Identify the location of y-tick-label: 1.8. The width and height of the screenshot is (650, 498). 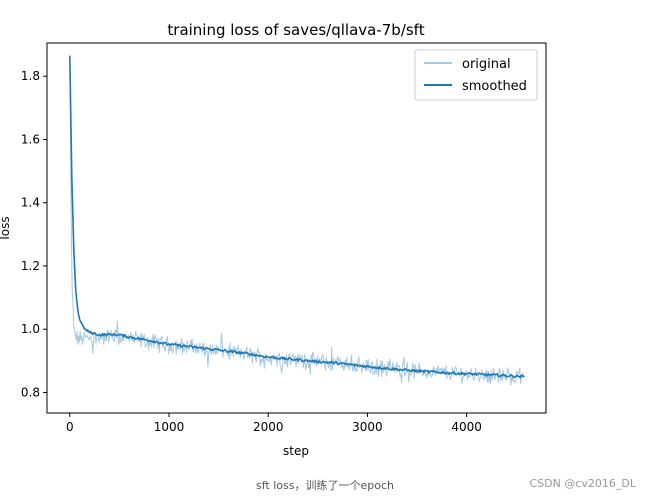
(30, 76).